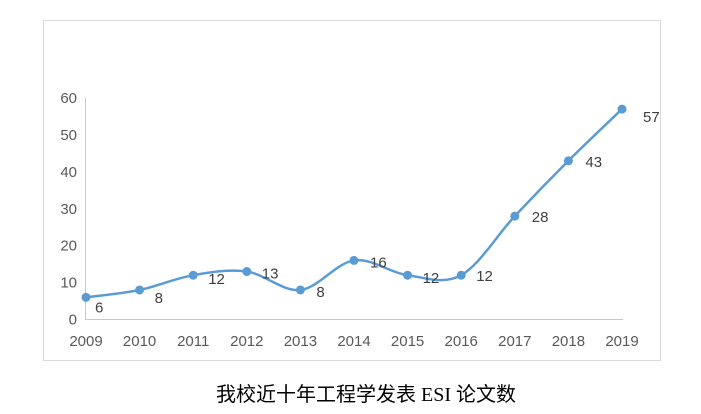  What do you see at coordinates (73, 320) in the screenshot?
I see `y-tick-label: 0` at bounding box center [73, 320].